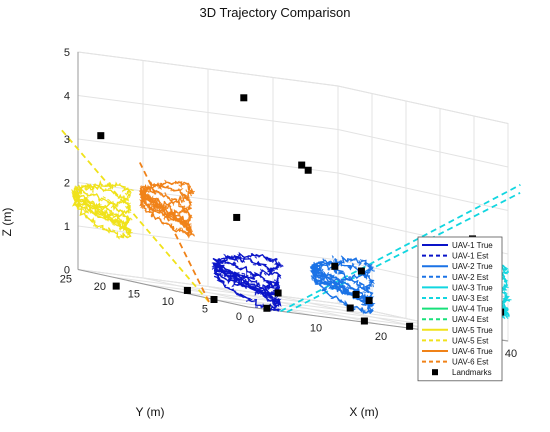  What do you see at coordinates (470, 340) in the screenshot?
I see `legend-label: UAV-5 Est` at bounding box center [470, 340].